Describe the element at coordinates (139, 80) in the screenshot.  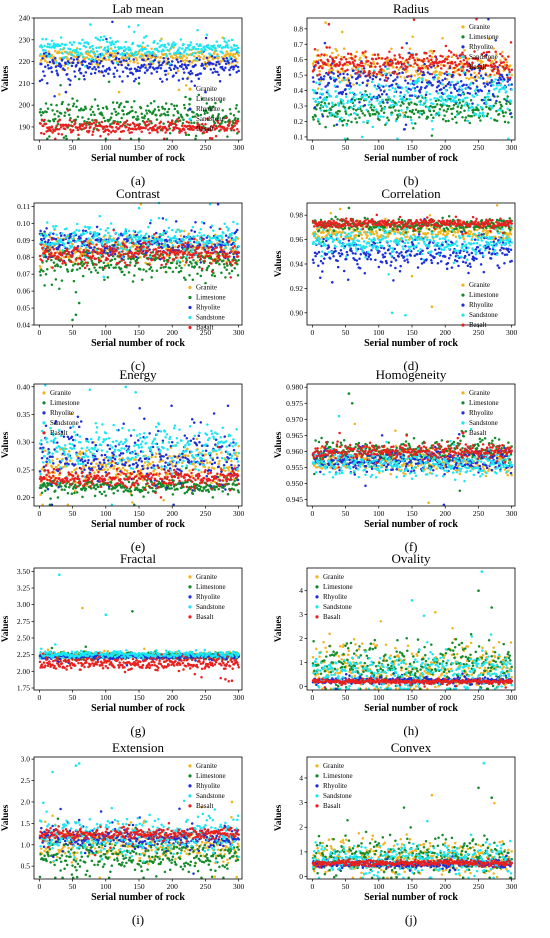
I see `scatter-points` at that location.